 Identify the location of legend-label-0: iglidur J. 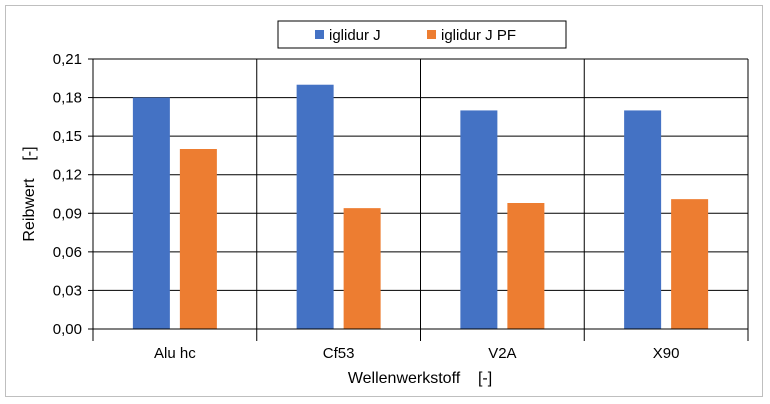
(355, 35).